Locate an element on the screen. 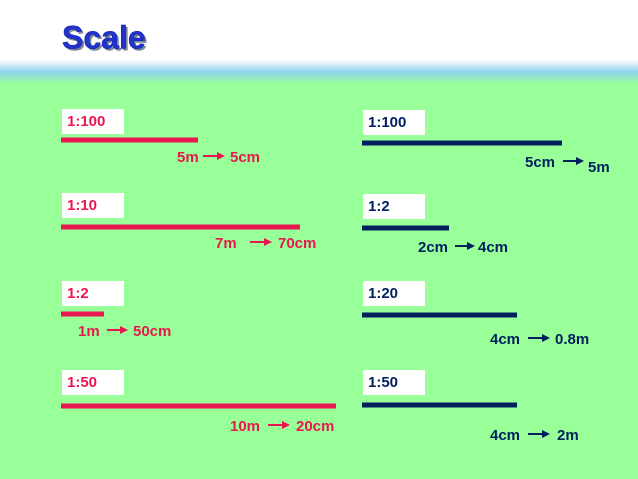  from-length: 2cm is located at coordinates (433, 247).